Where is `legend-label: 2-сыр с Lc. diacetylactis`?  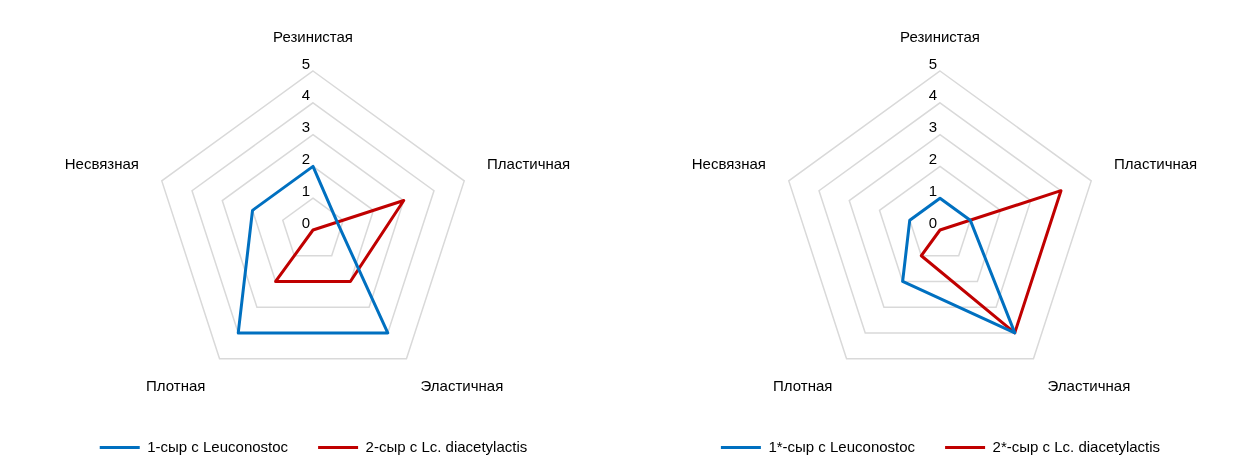 legend-label: 2-сыр с Lc. diacetylactis is located at coordinates (446, 446).